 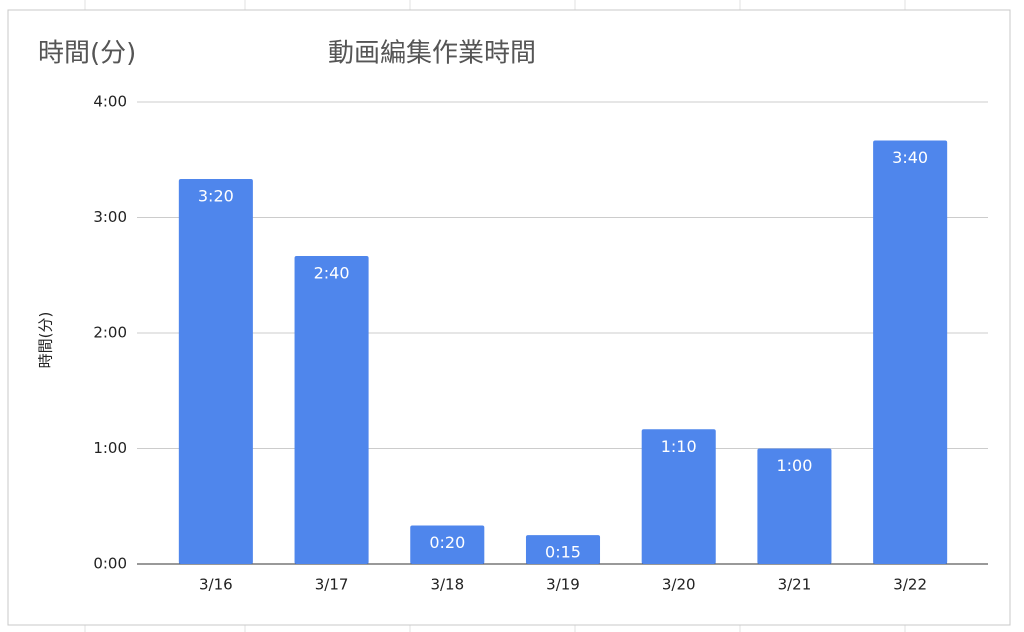 What do you see at coordinates (794, 465) in the screenshot?
I see `value-label: 1:00` at bounding box center [794, 465].